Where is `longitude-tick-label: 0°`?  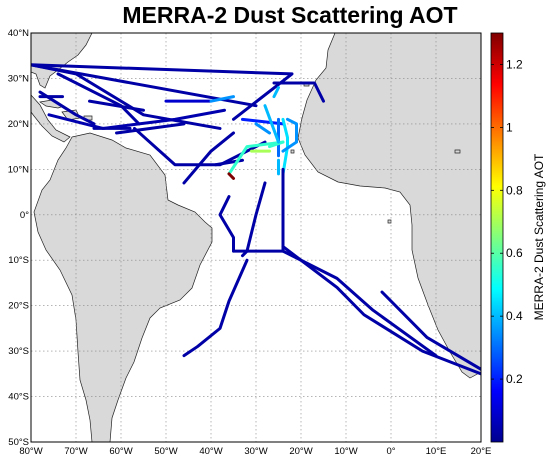 longitude-tick-label: 0° is located at coordinates (390, 451).